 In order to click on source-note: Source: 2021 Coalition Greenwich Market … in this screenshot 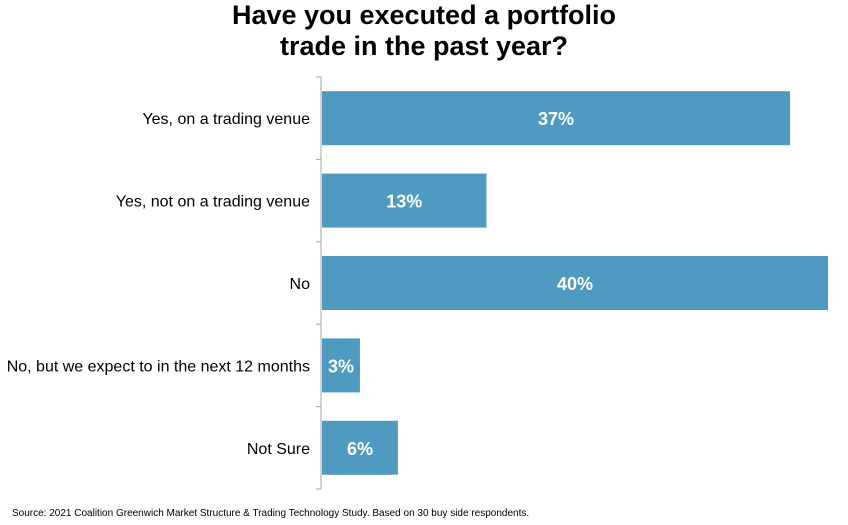, I will do `click(271, 513)`.